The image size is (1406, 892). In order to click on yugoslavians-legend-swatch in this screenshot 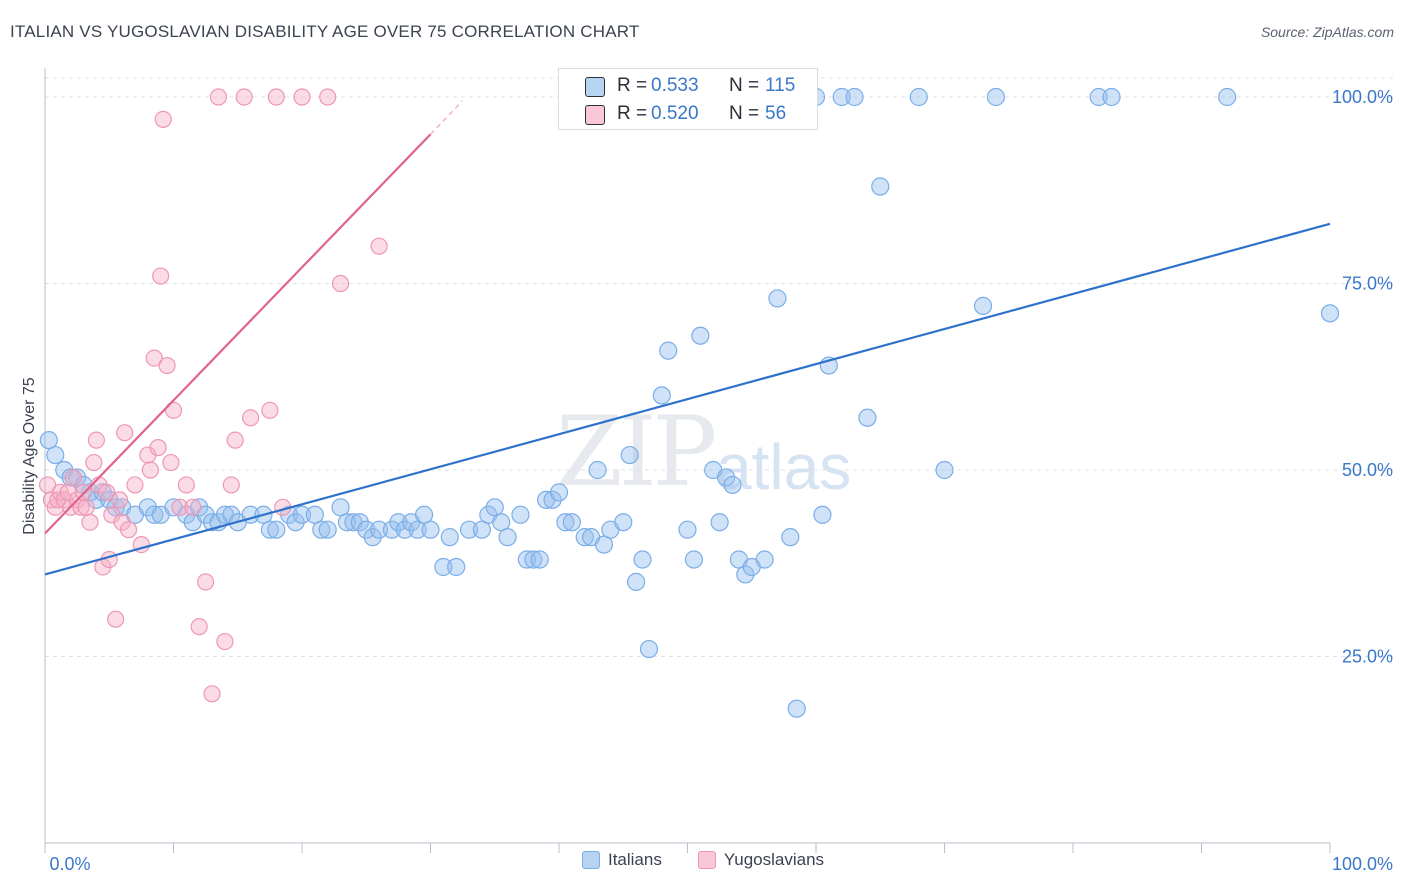, I will do `click(706, 860)`.